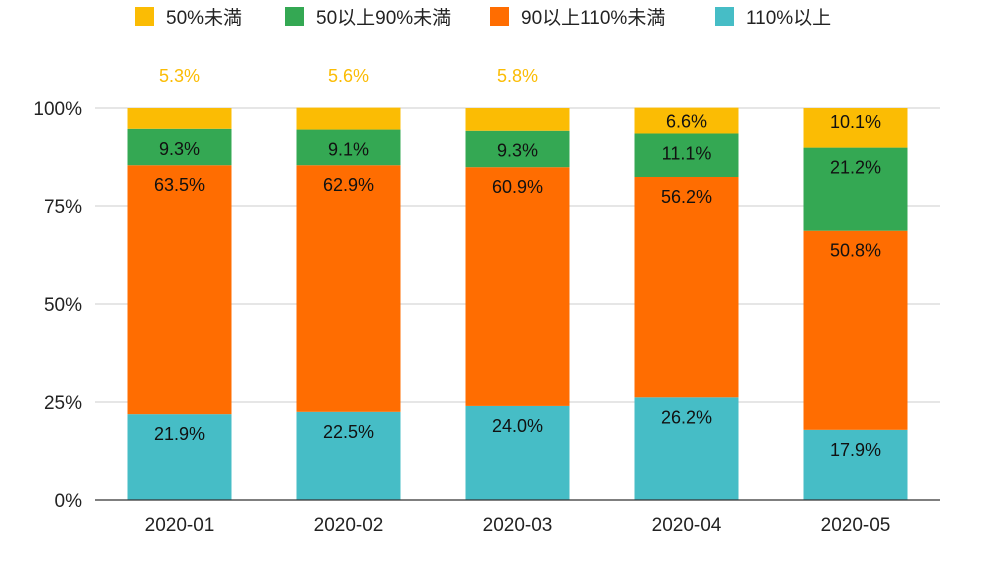 This screenshot has height=563, width=1000. I want to click on data-label: 17.9%, so click(855, 450).